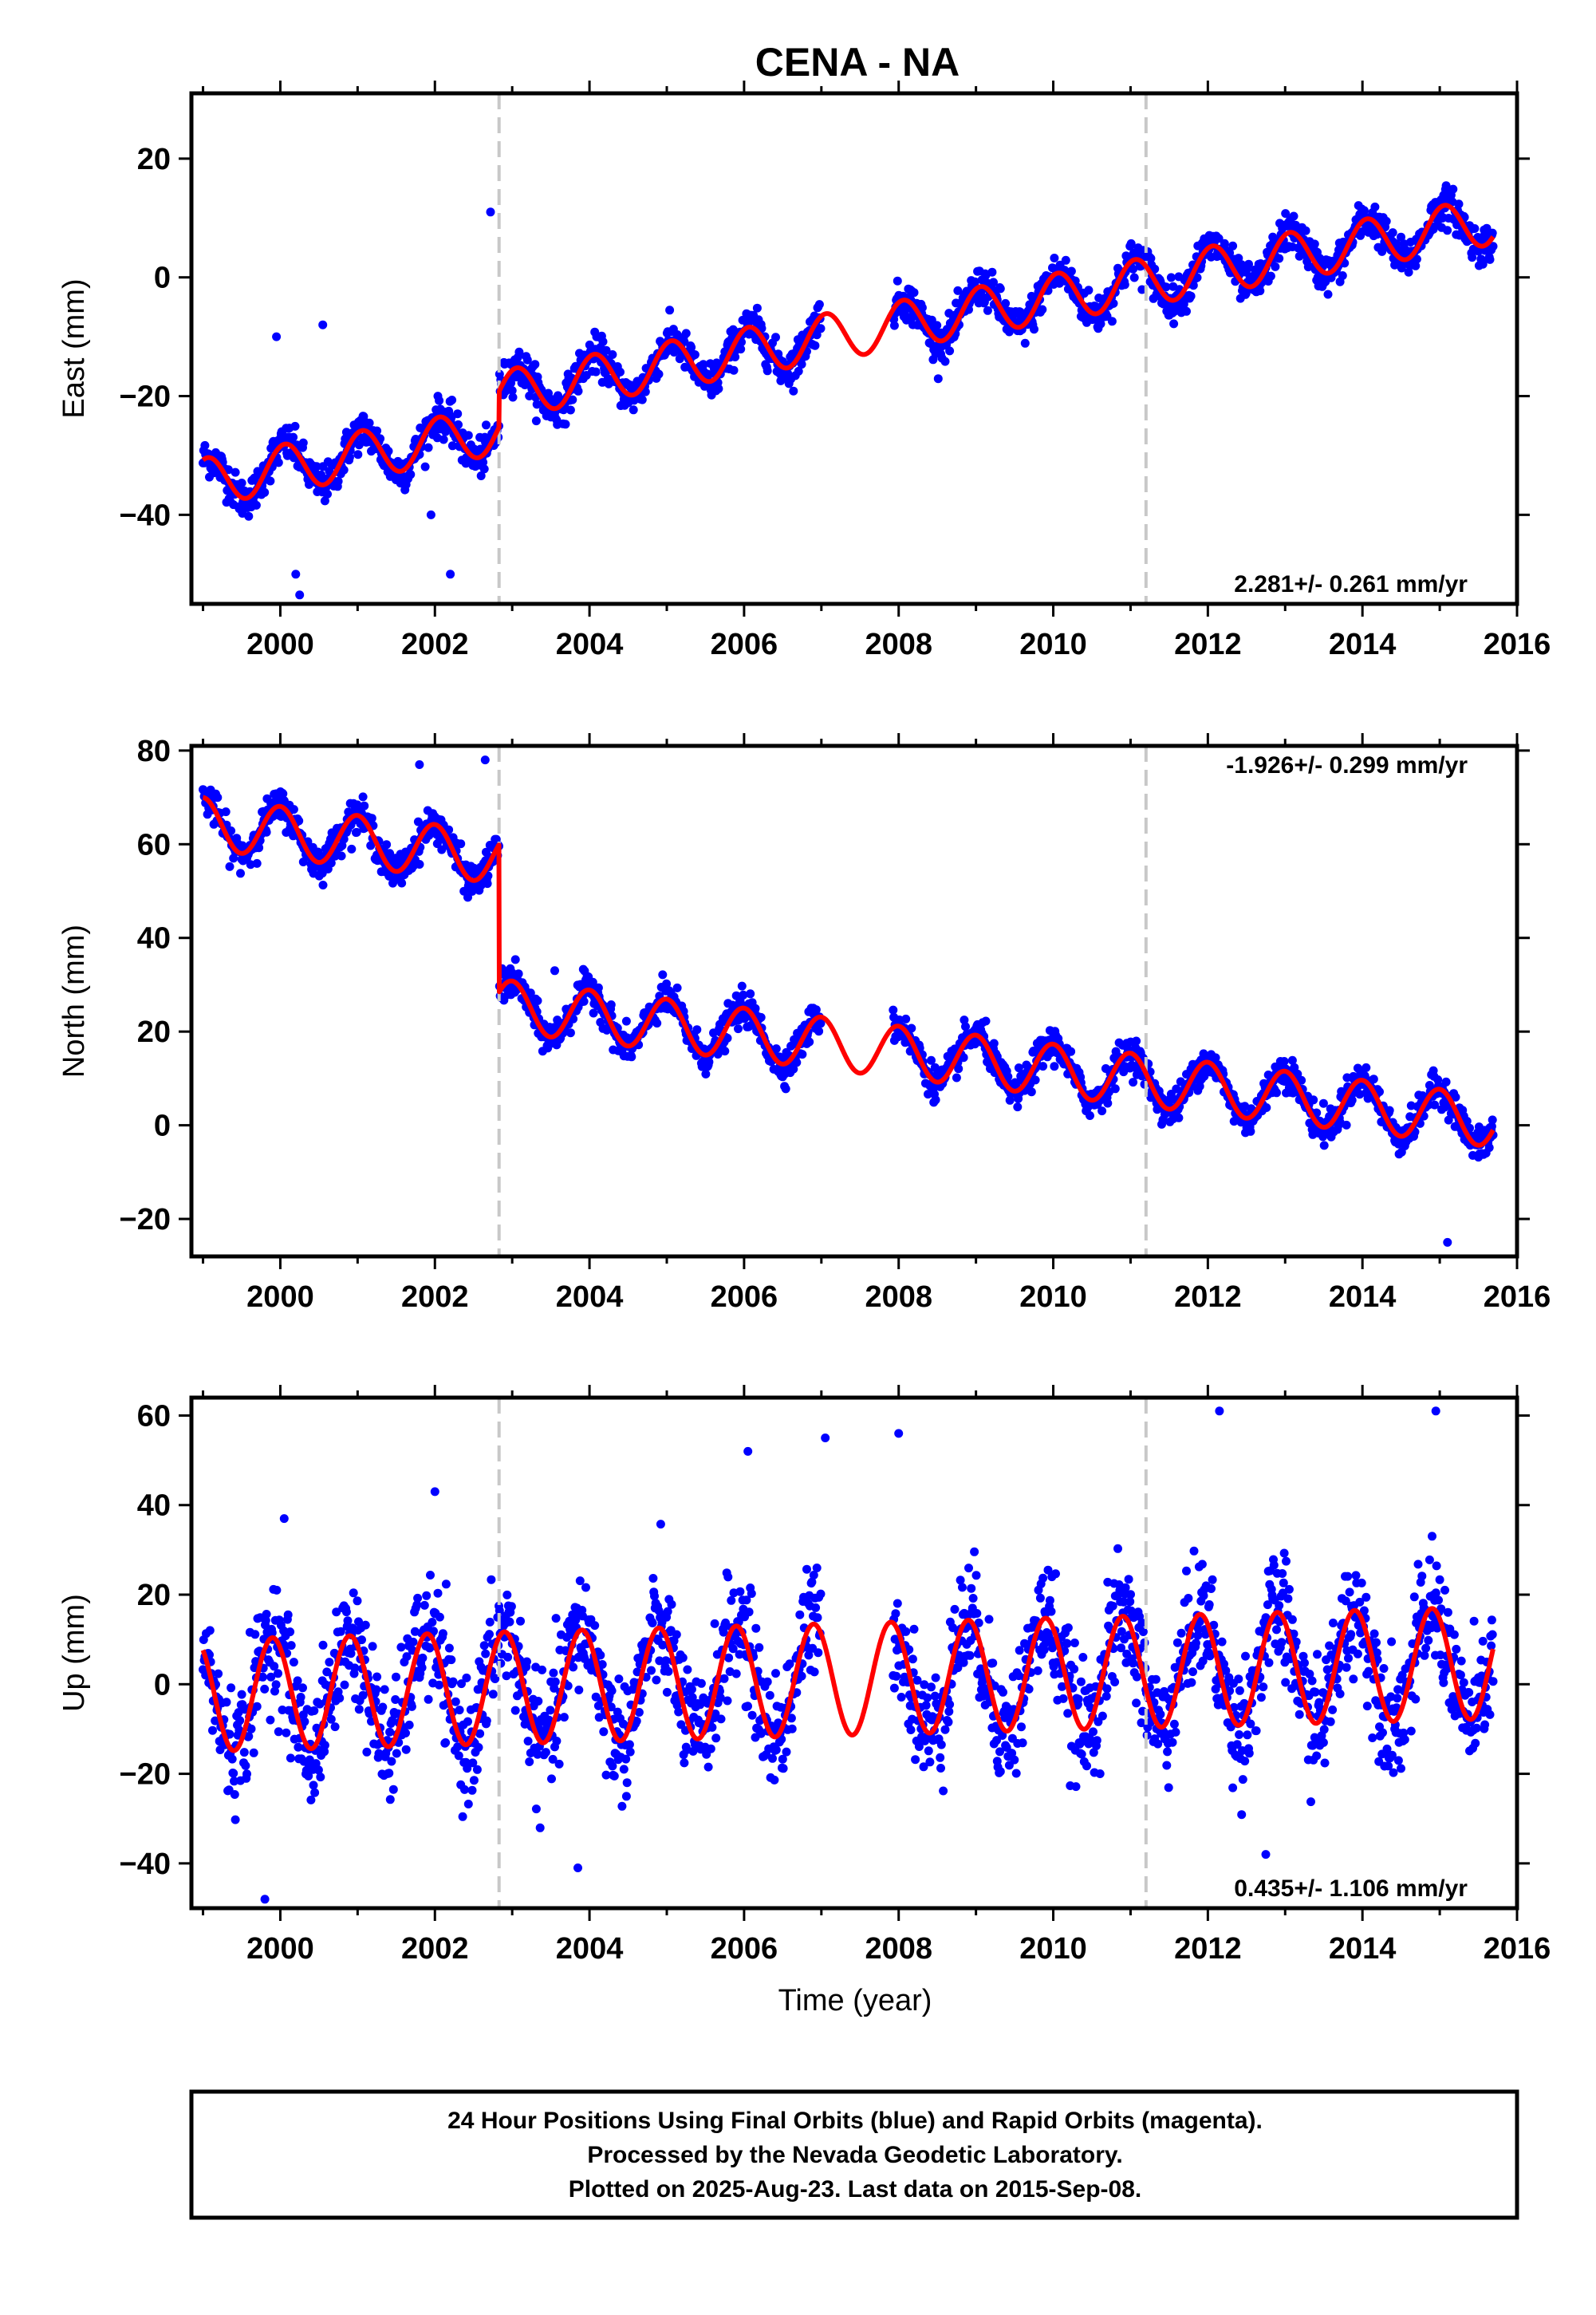 This screenshot has width=1596, height=2315. I want to click on east-x-tick-label: 2008, so click(898, 644).